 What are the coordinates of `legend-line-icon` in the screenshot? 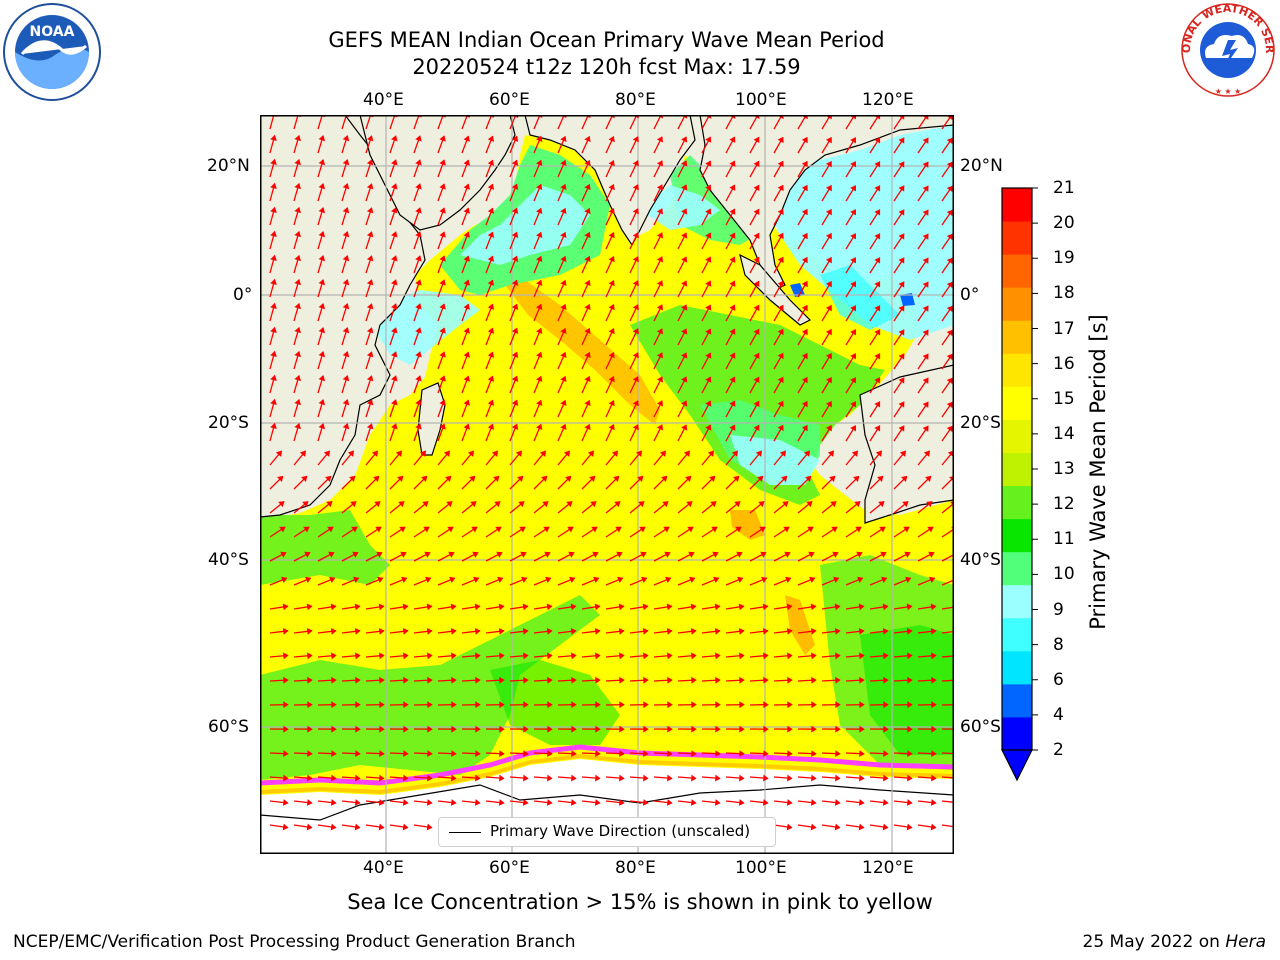 It's located at (465, 832).